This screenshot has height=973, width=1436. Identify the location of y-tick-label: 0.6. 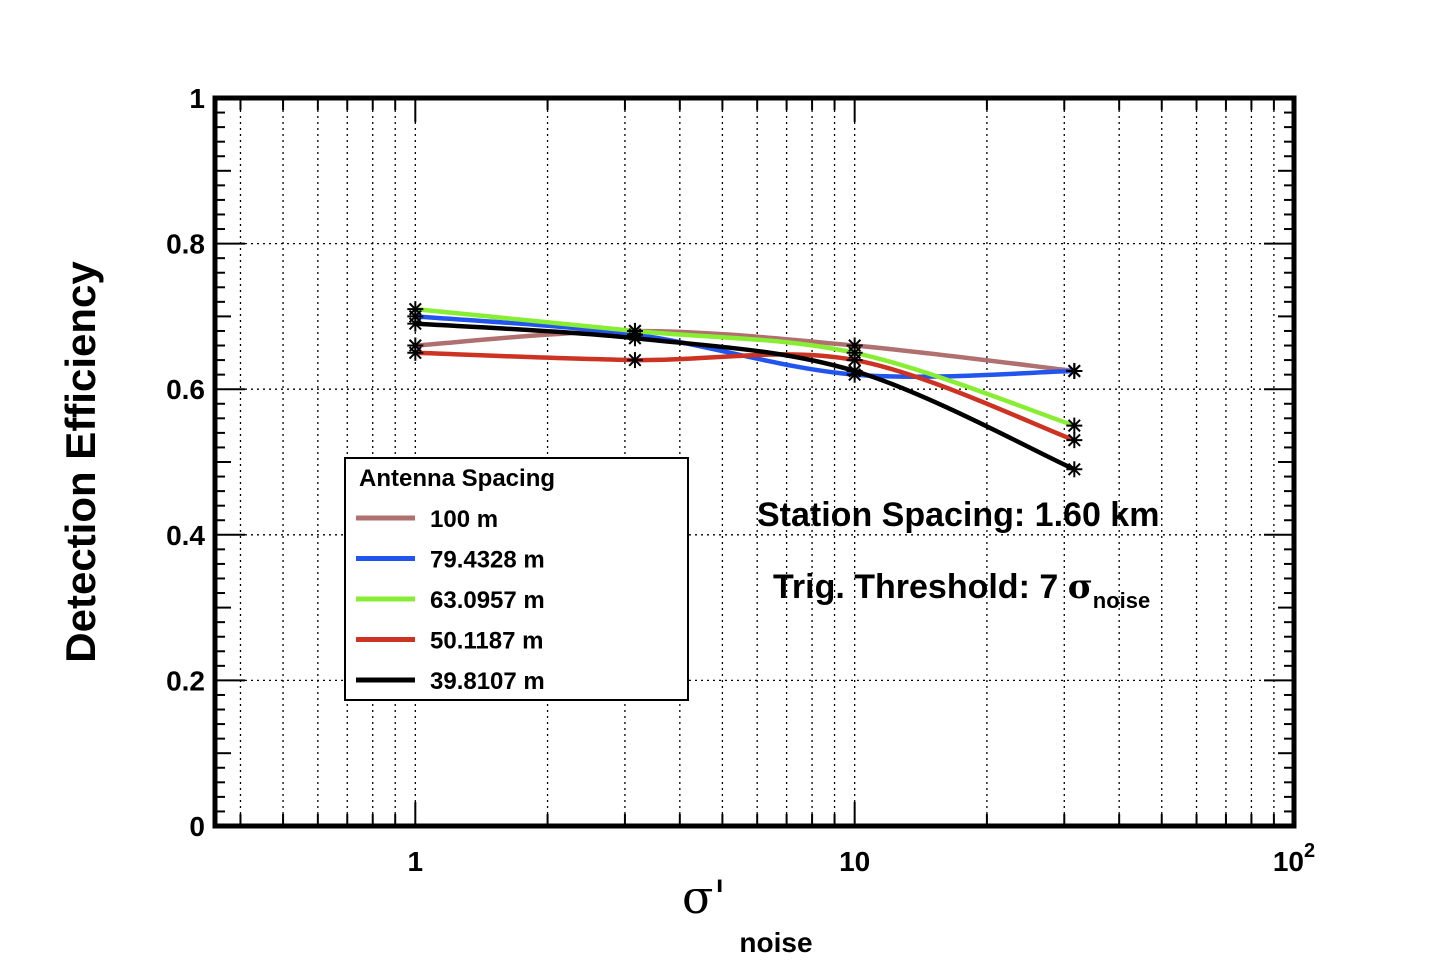
(185, 389).